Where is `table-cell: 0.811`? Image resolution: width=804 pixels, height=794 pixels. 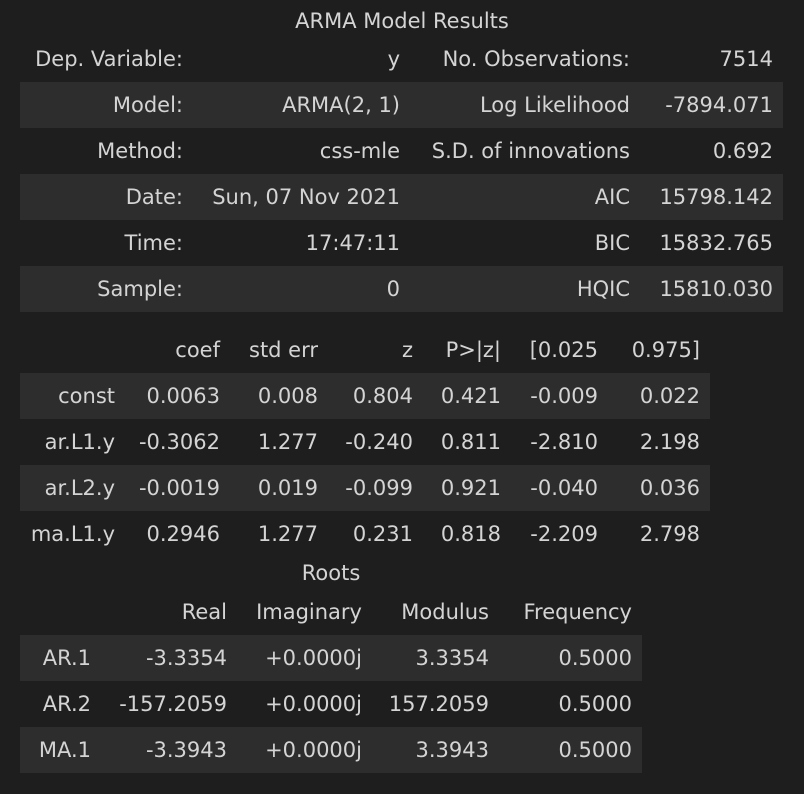
table-cell: 0.811 is located at coordinates (470, 442).